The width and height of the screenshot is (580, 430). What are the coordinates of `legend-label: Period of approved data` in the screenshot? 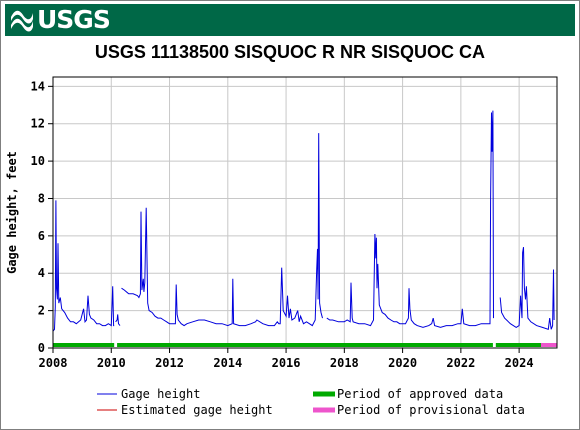 It's located at (420, 394).